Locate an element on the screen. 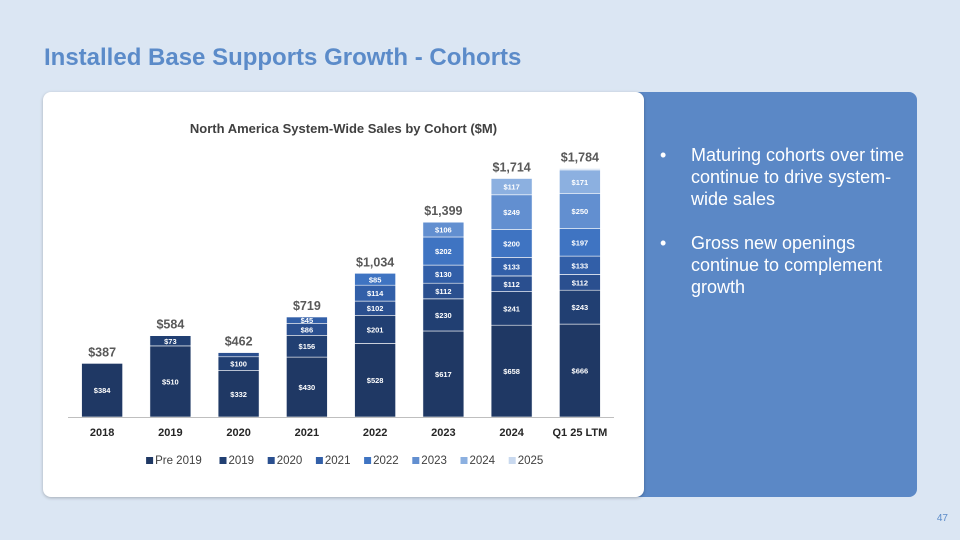 The image size is (960, 540). total-label: $719 is located at coordinates (307, 306).